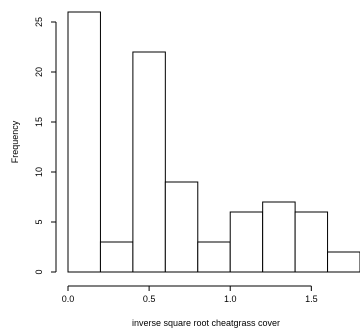  Describe the element at coordinates (39, 72) in the screenshot. I see `y-tick-label: 20` at that location.